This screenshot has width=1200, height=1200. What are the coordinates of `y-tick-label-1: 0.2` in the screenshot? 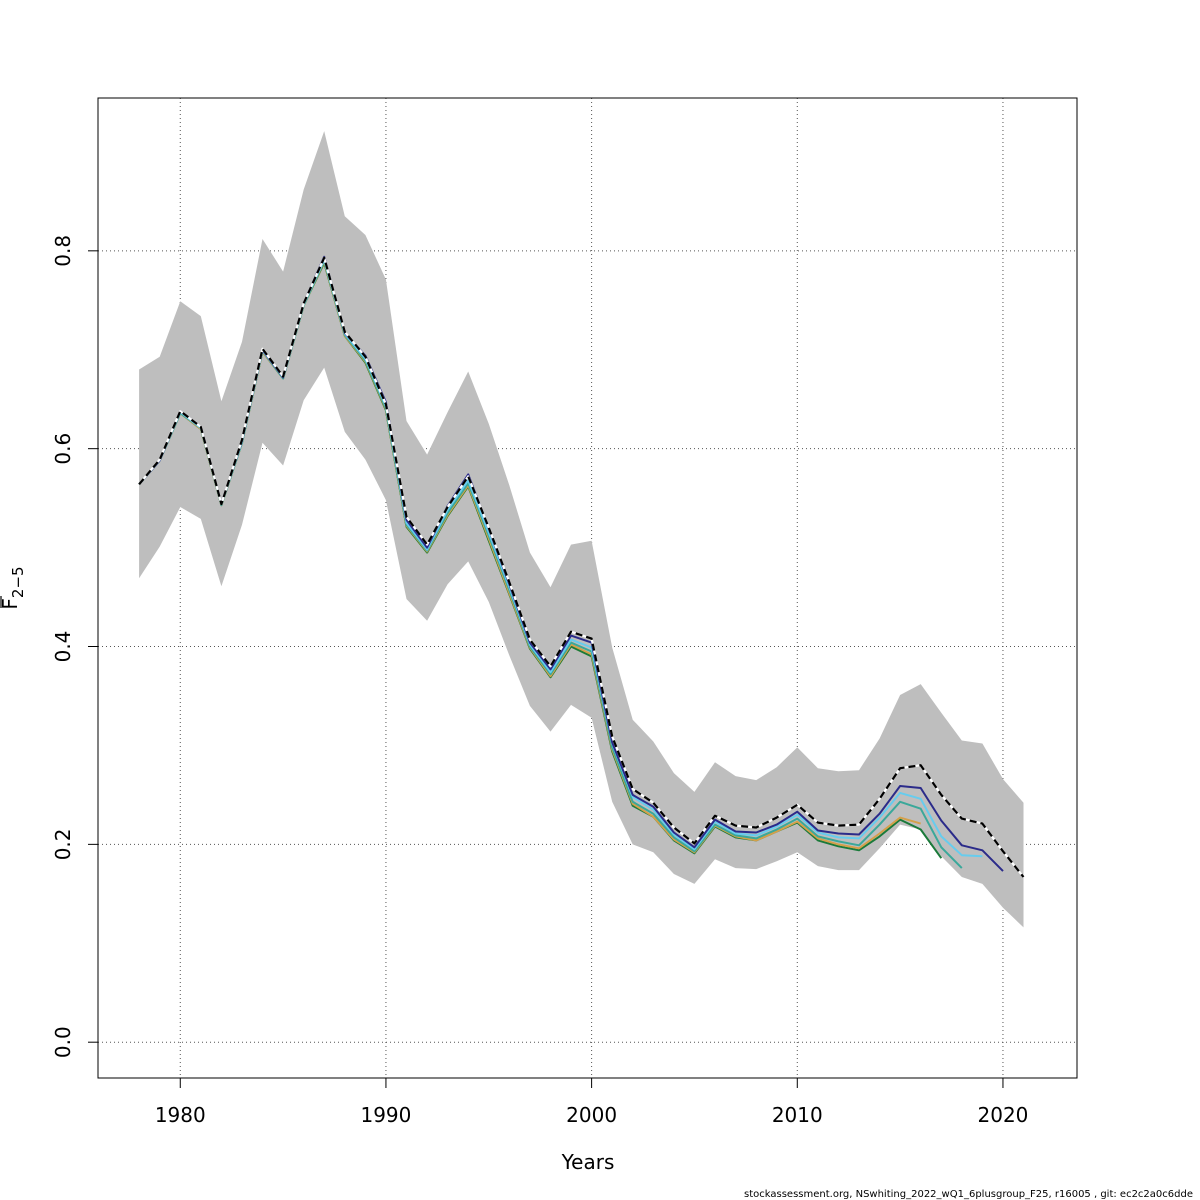 It's located at (63, 844).